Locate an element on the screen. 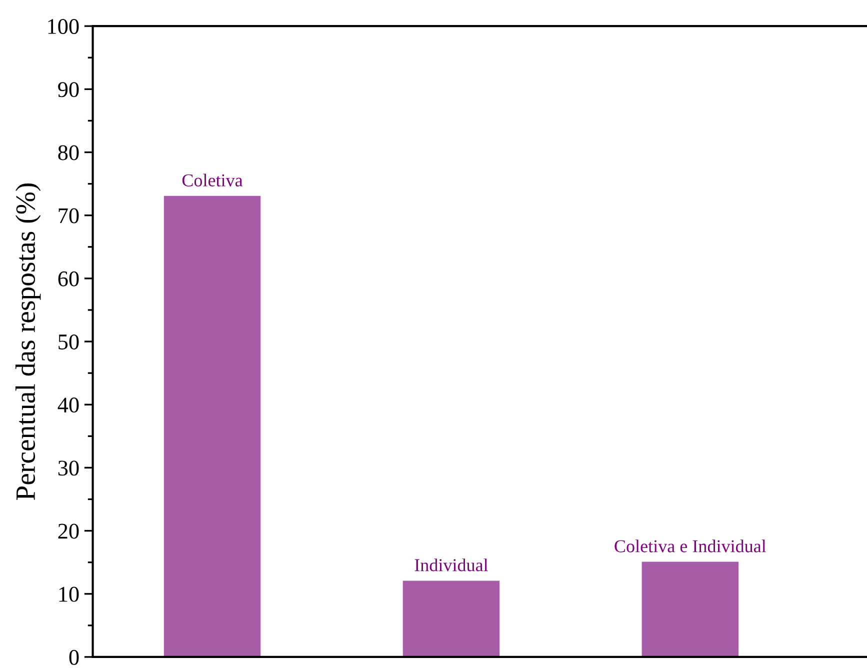 Image resolution: width=867 pixels, height=669 pixels. y-tick-label: 70 is located at coordinates (68, 216).